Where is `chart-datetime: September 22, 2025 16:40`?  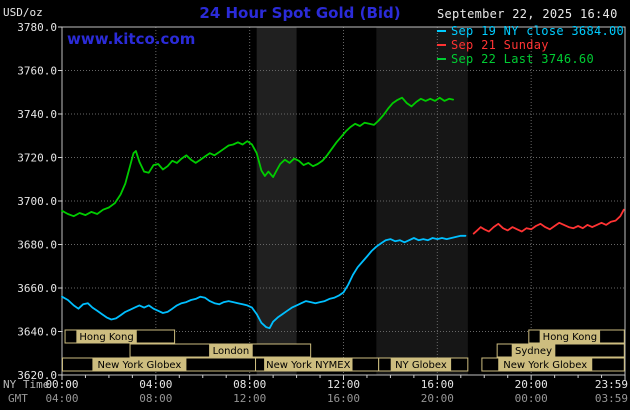
chart-datetime: September 22, 2025 16:40 is located at coordinates (527, 14).